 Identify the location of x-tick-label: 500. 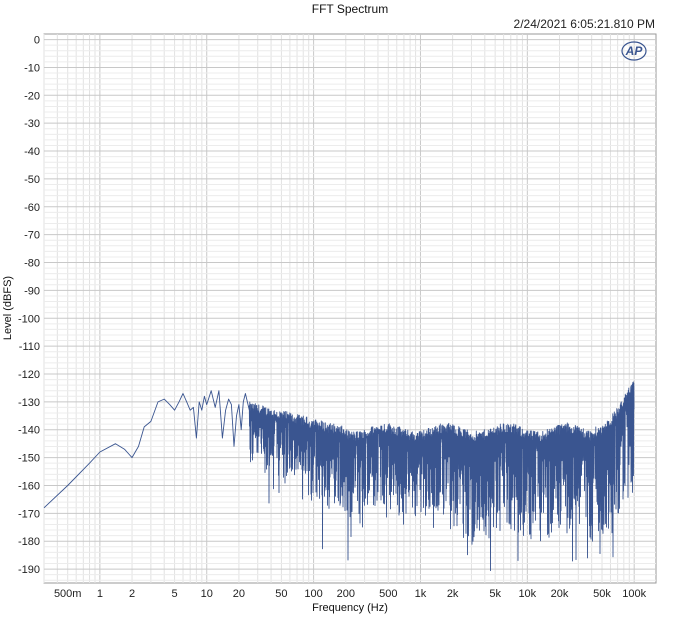
(388, 594).